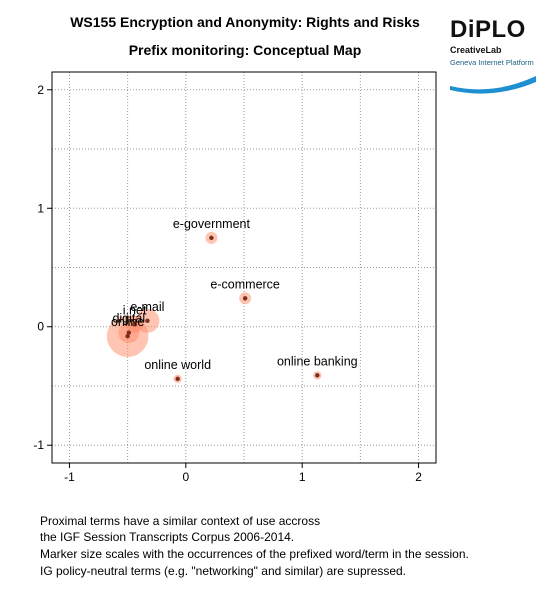 This screenshot has width=550, height=600. What do you see at coordinates (317, 361) in the screenshot?
I see `point-label: online banking` at bounding box center [317, 361].